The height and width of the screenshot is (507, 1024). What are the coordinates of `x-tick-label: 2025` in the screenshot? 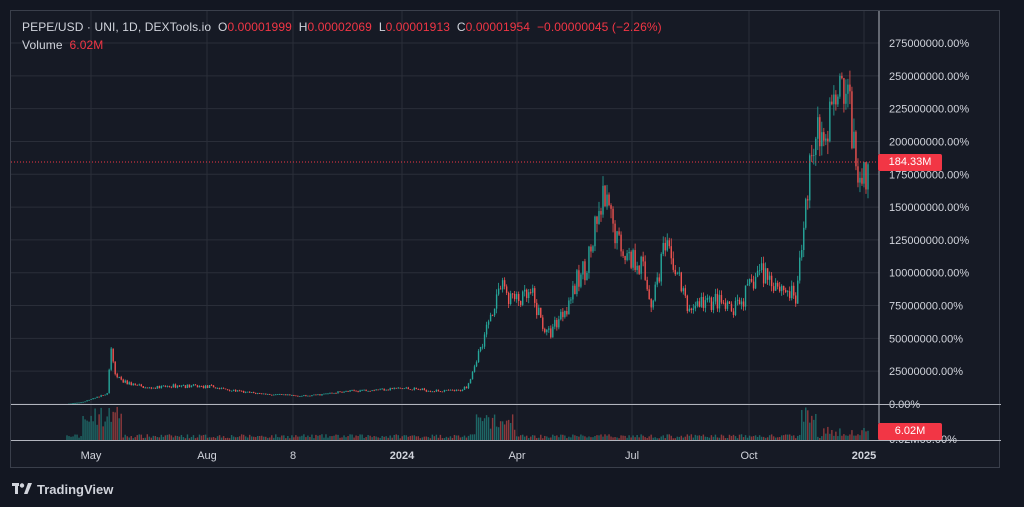 It's located at (864, 456).